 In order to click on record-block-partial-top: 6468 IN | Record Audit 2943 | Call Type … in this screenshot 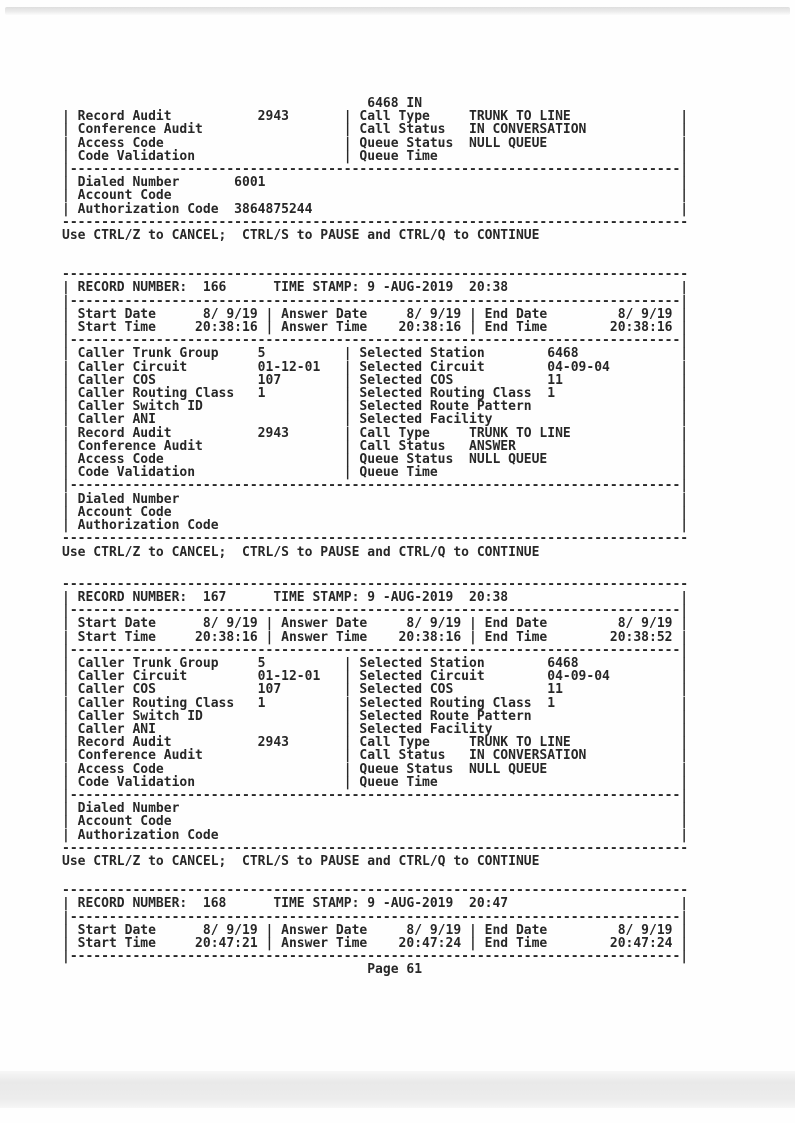, I will do `click(375, 163)`.